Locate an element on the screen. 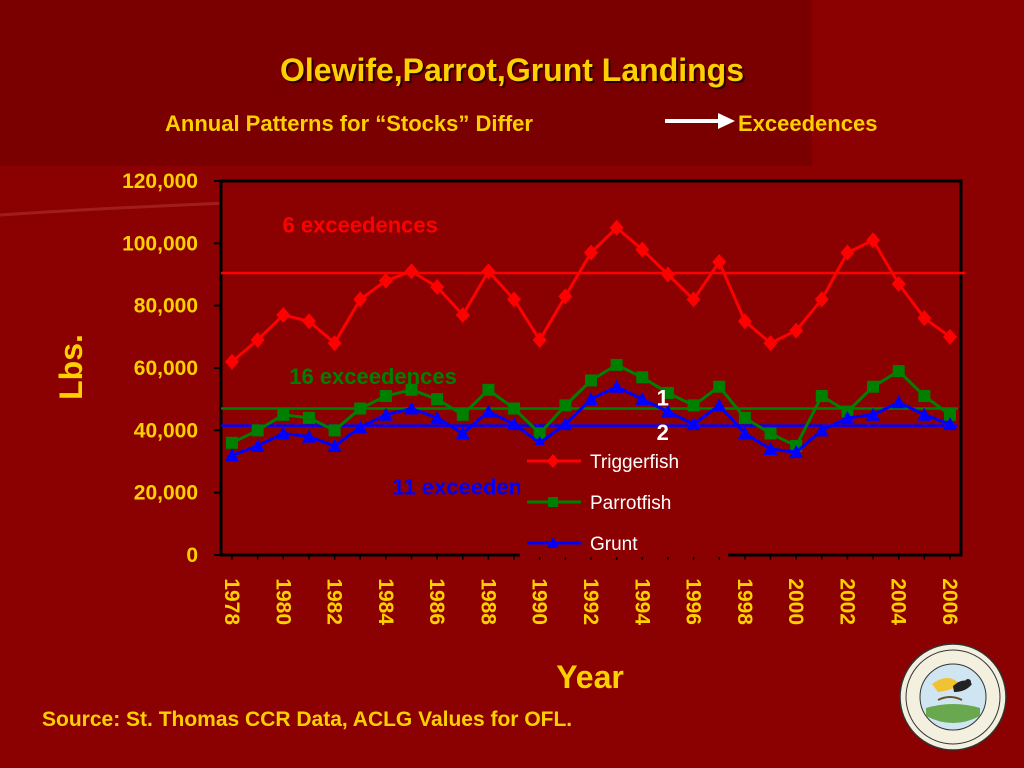 The width and height of the screenshot is (1024, 768). y-tick-label: 60,000 is located at coordinates (166, 368).